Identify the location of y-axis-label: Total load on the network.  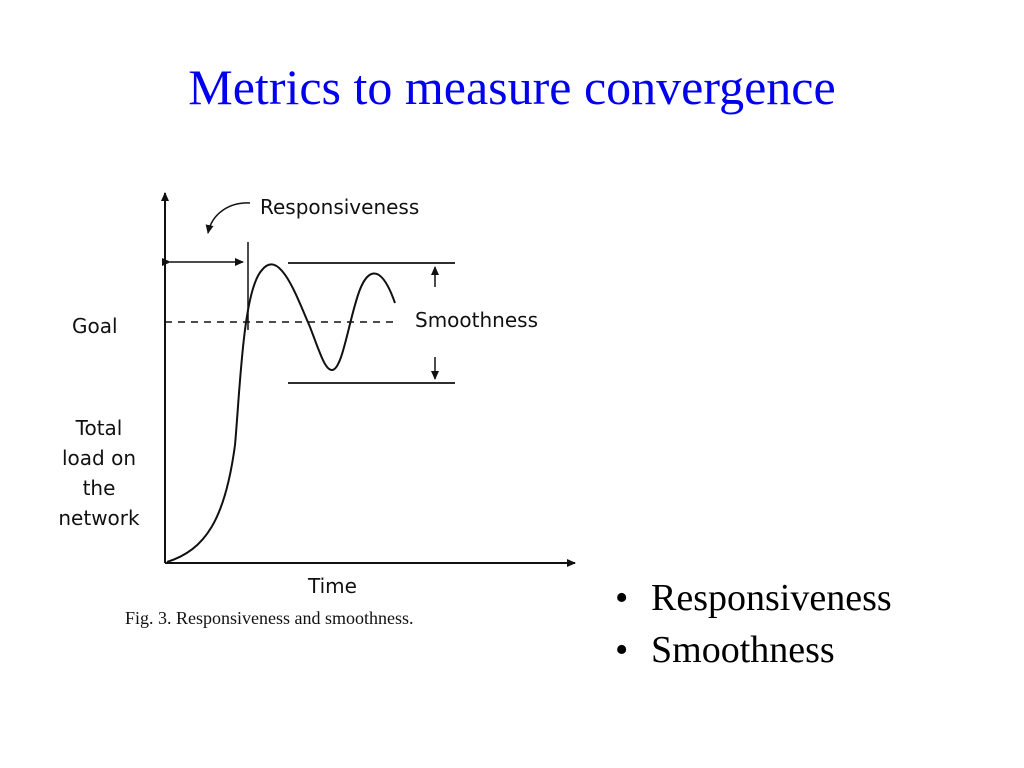
(99, 473).